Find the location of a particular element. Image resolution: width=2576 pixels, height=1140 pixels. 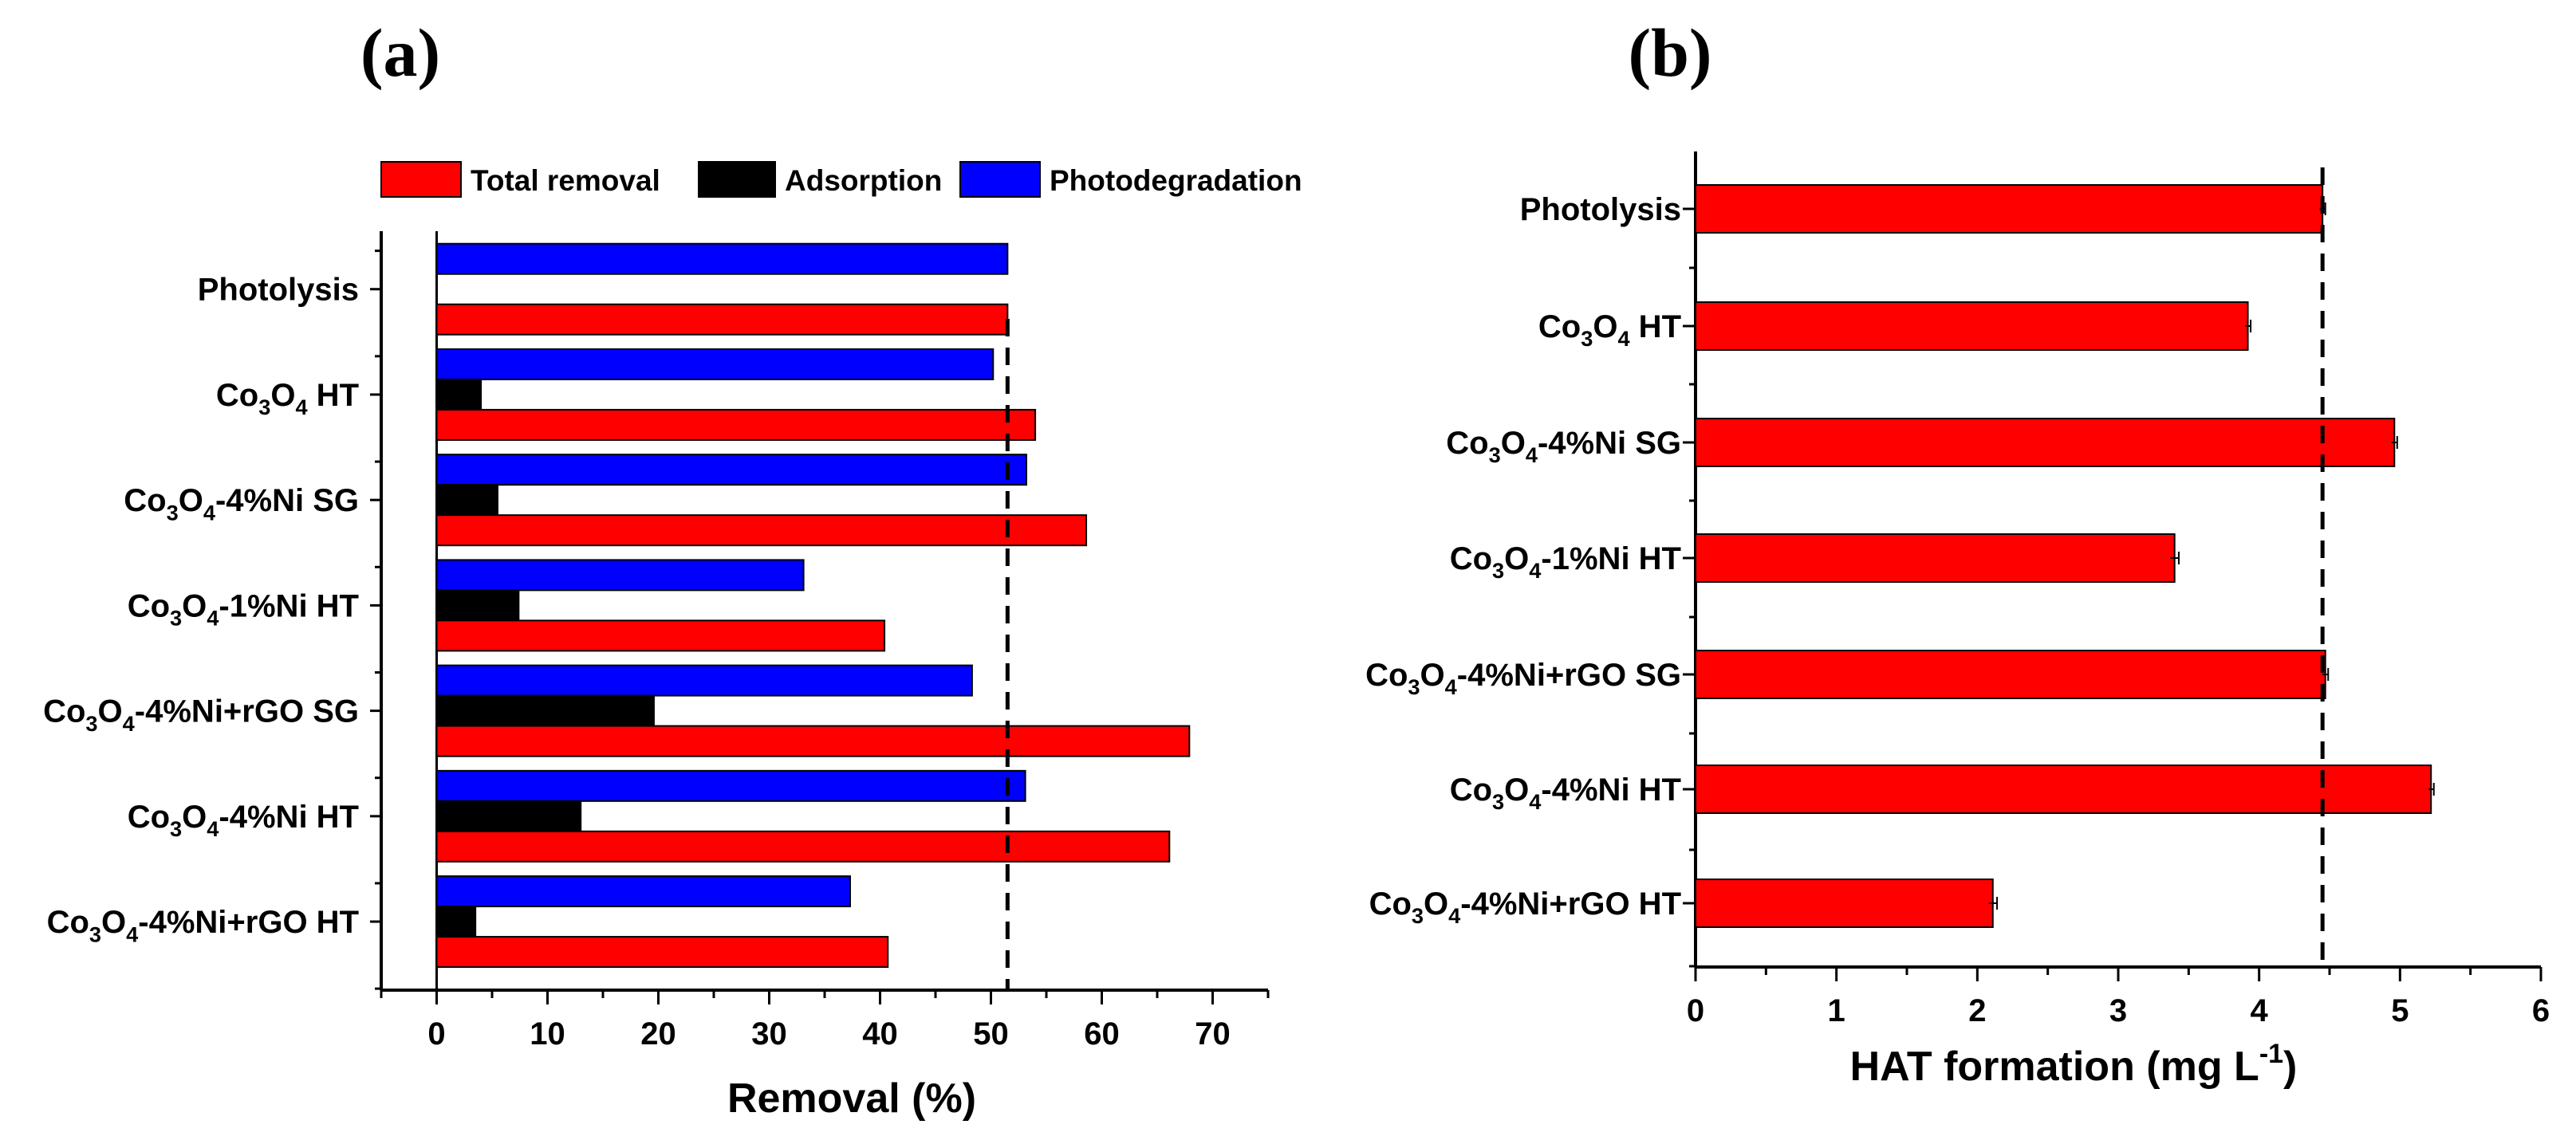

category-label-part: -4%Ni SG is located at coordinates (1609, 443).